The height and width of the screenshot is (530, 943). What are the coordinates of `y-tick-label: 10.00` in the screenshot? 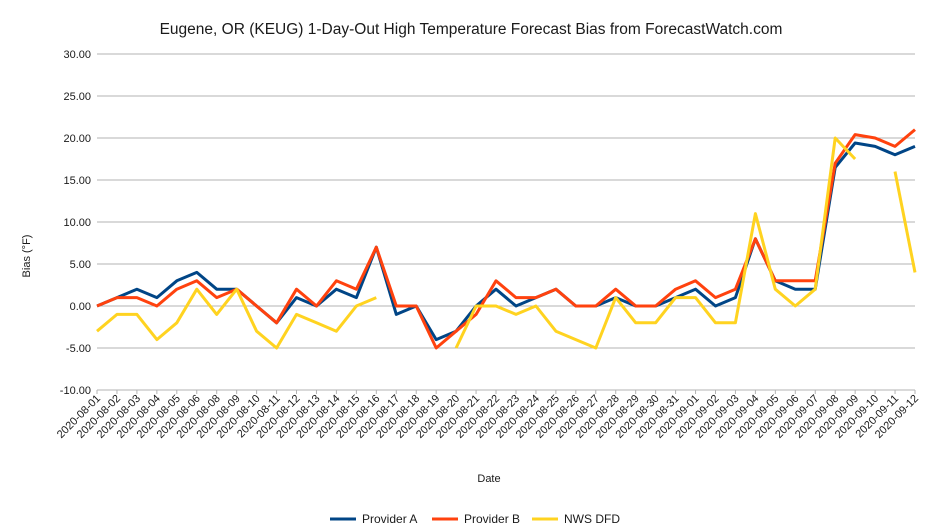 It's located at (77, 223).